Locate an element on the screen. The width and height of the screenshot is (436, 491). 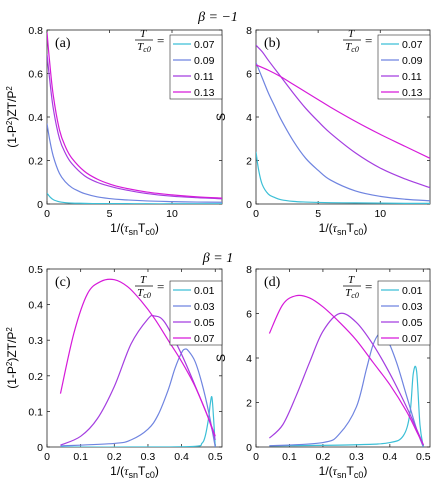
x-label-part: ) is located at coordinates (157, 228).